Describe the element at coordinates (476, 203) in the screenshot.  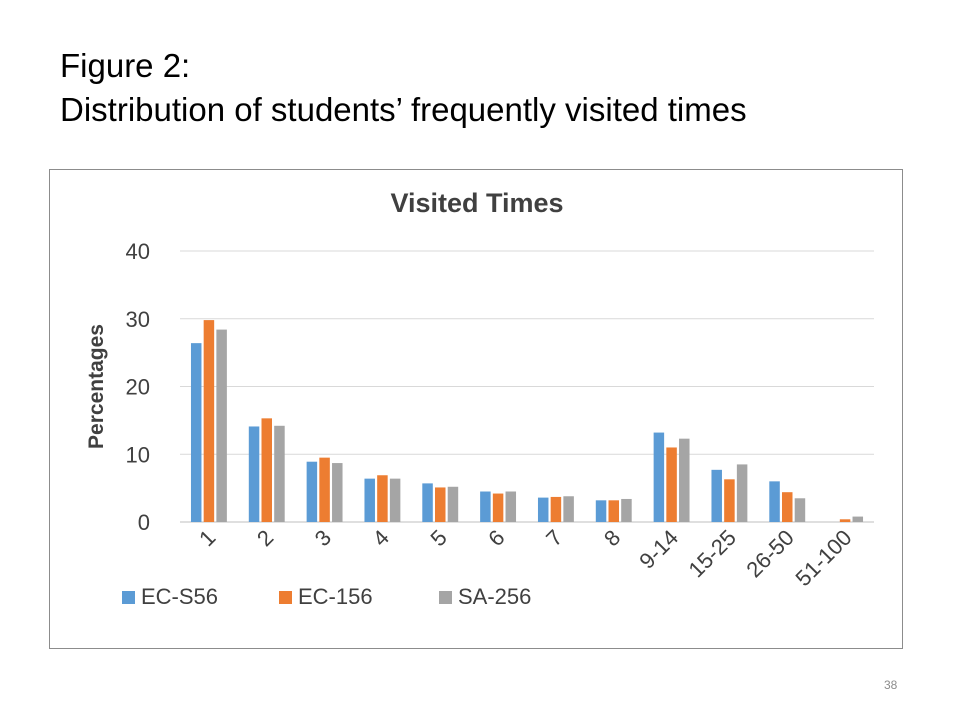
I see `chart-title: Visited Times` at that location.